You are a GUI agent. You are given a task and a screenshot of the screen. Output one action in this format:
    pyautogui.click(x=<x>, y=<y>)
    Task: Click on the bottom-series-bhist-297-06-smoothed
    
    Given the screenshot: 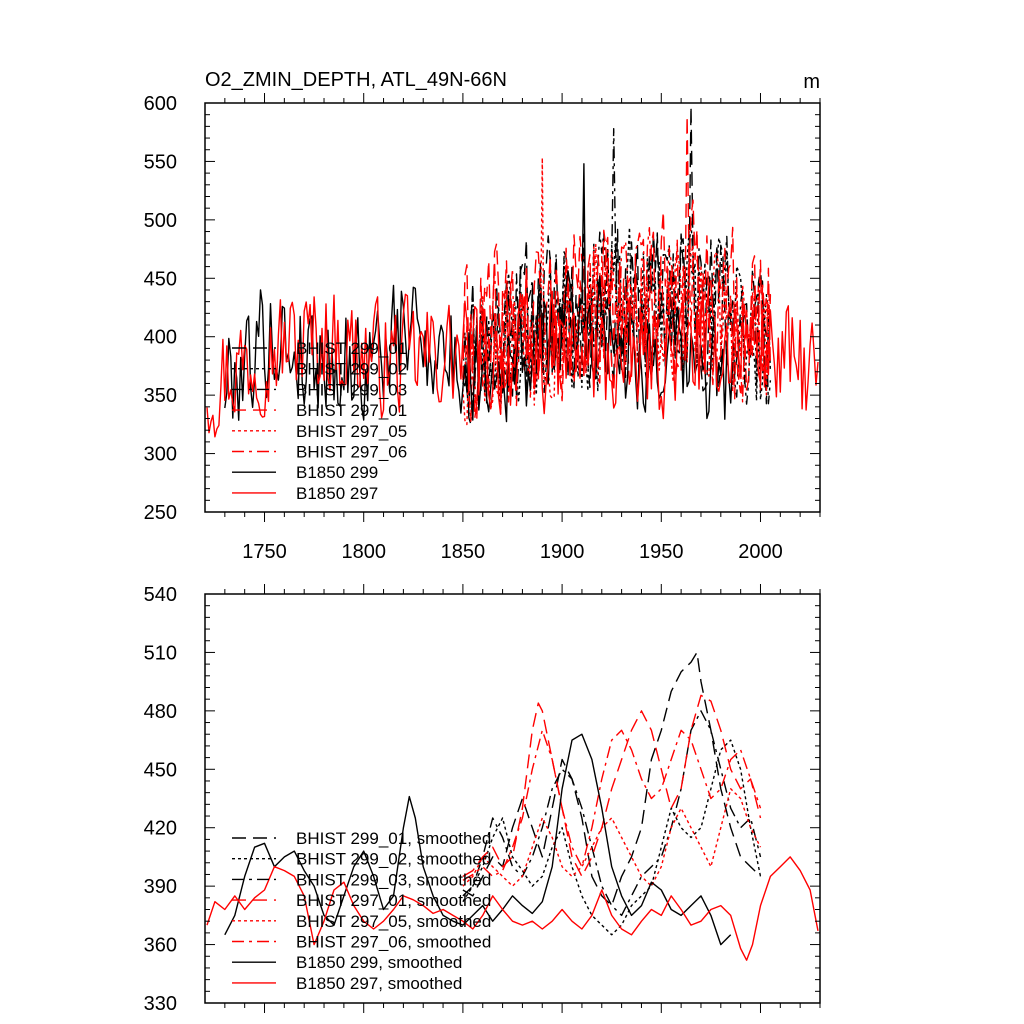 What is the action you would take?
    pyautogui.click(x=612, y=805)
    